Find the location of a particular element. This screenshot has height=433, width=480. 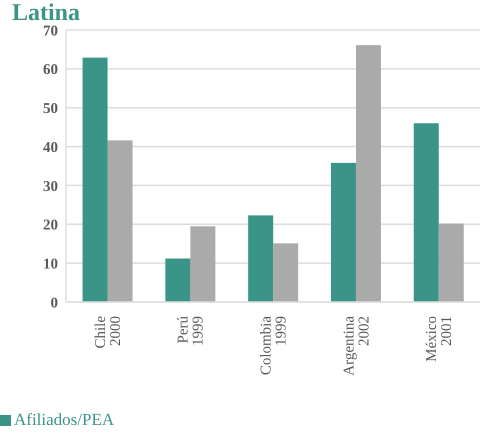

y-tick-label: 20 is located at coordinates (50, 226).